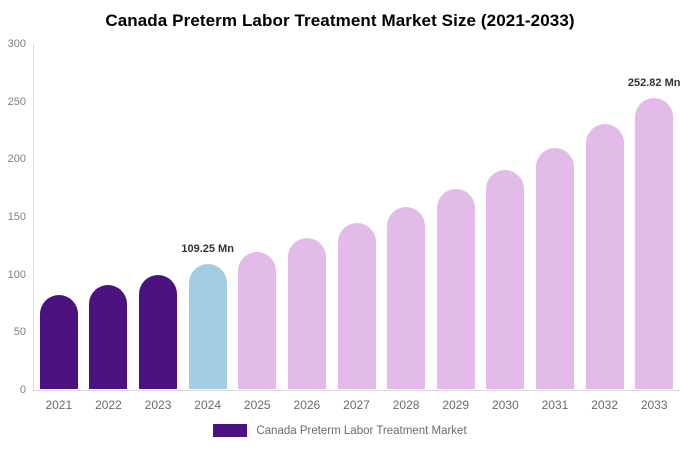  I want to click on x-axis-line, so click(356, 390).